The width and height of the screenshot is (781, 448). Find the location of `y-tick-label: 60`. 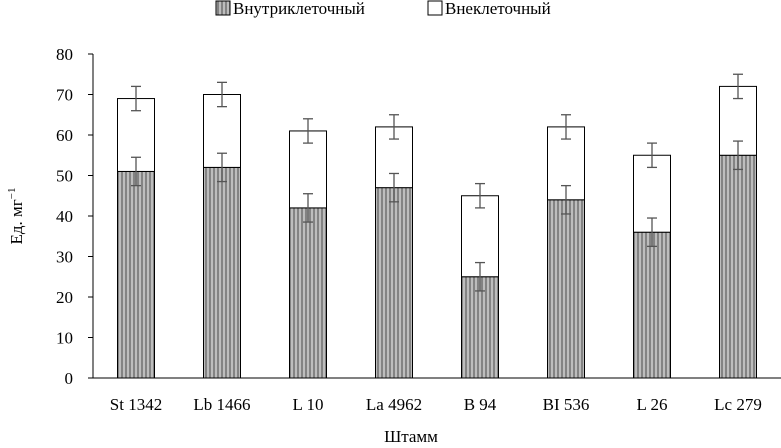

y-tick-label: 60 is located at coordinates (64, 135).